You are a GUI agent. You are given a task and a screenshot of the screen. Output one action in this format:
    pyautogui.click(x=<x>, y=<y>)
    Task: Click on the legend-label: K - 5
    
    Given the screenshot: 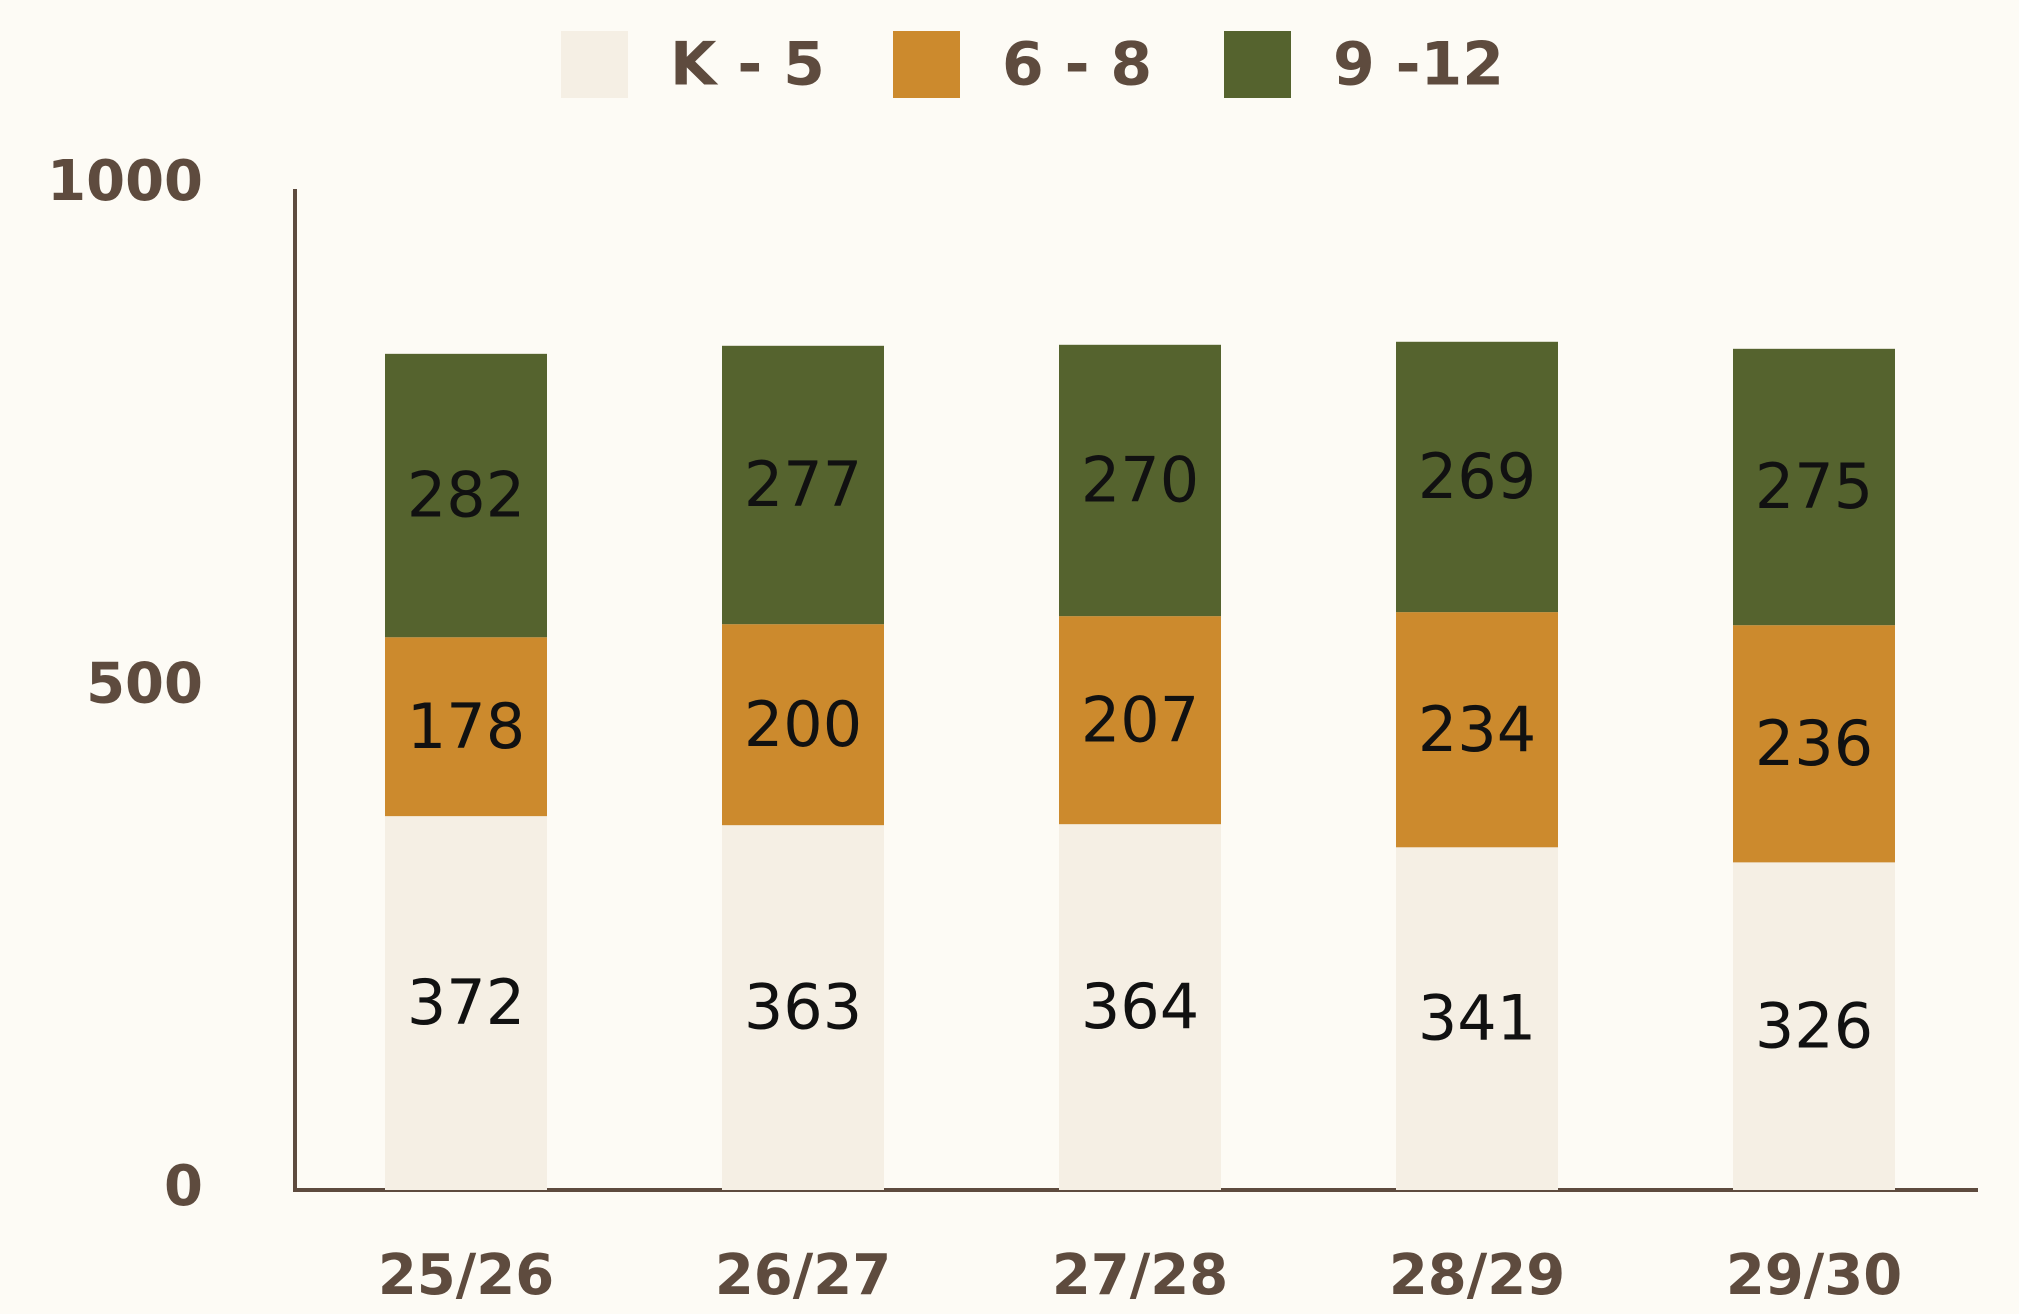 What is the action you would take?
    pyautogui.click(x=747, y=65)
    